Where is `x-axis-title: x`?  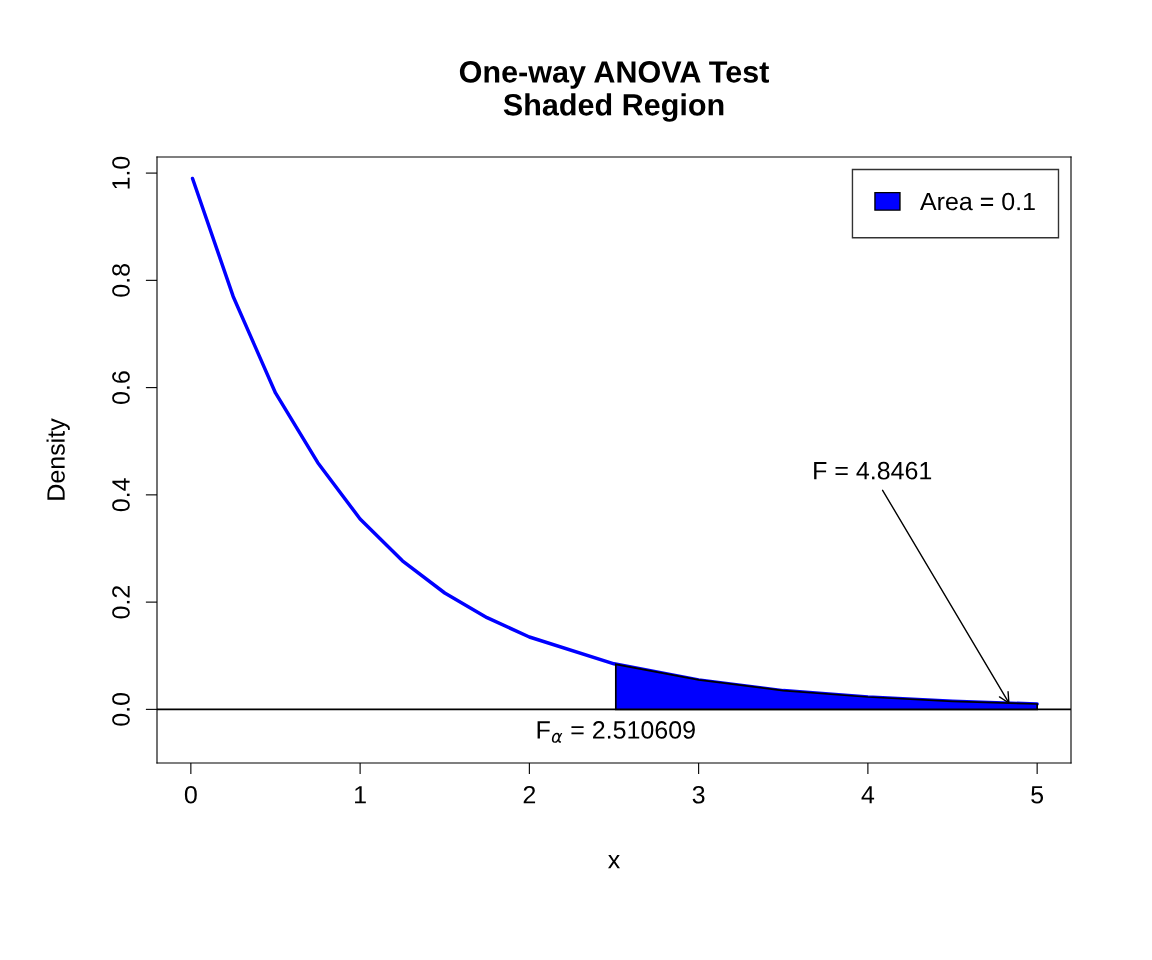 x-axis-title: x is located at coordinates (614, 862).